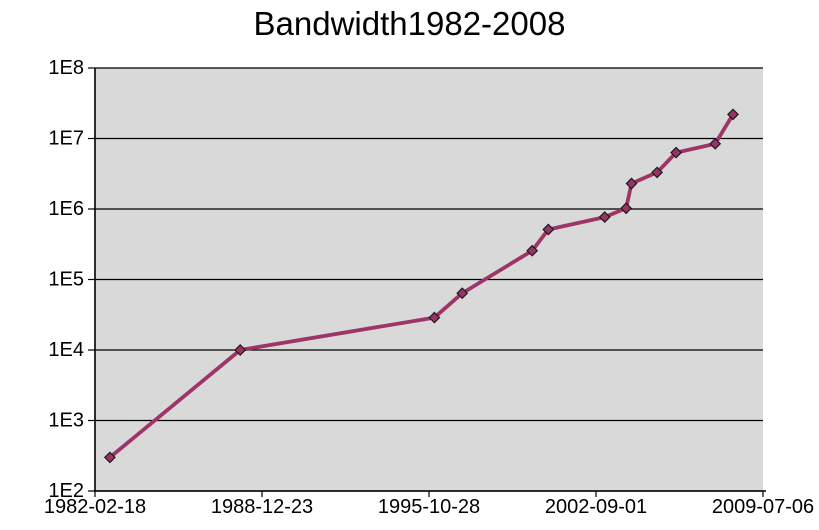 This screenshot has width=819, height=530. Describe the element at coordinates (66, 209) in the screenshot. I see `y-axis-tick-label: 1E6` at that location.